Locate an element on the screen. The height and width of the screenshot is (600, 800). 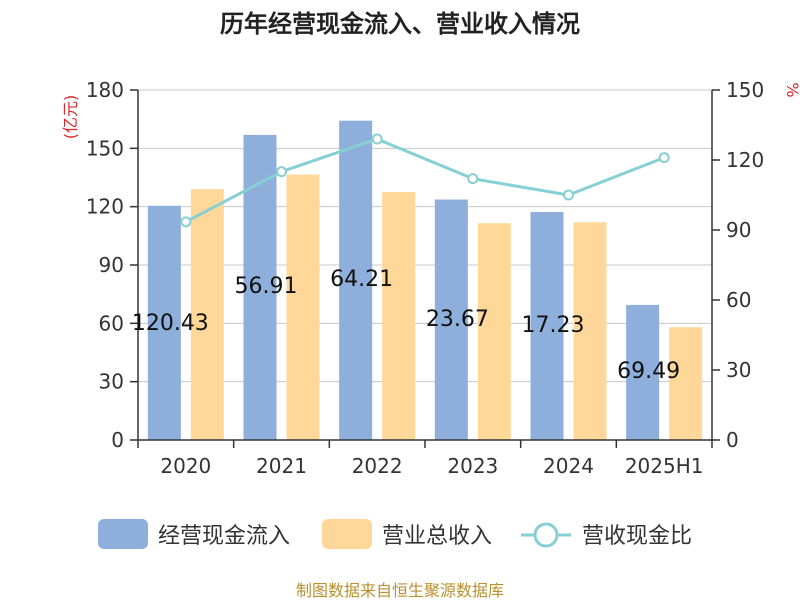
legend-label-cash-inflow: 经营现金流入 is located at coordinates (224, 536).